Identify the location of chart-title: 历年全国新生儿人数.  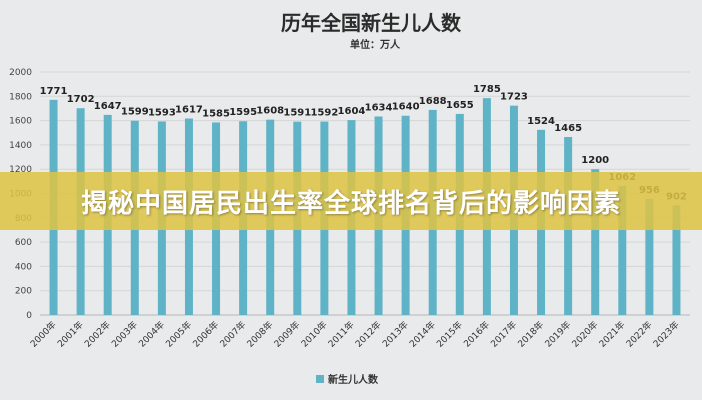
(371, 23).